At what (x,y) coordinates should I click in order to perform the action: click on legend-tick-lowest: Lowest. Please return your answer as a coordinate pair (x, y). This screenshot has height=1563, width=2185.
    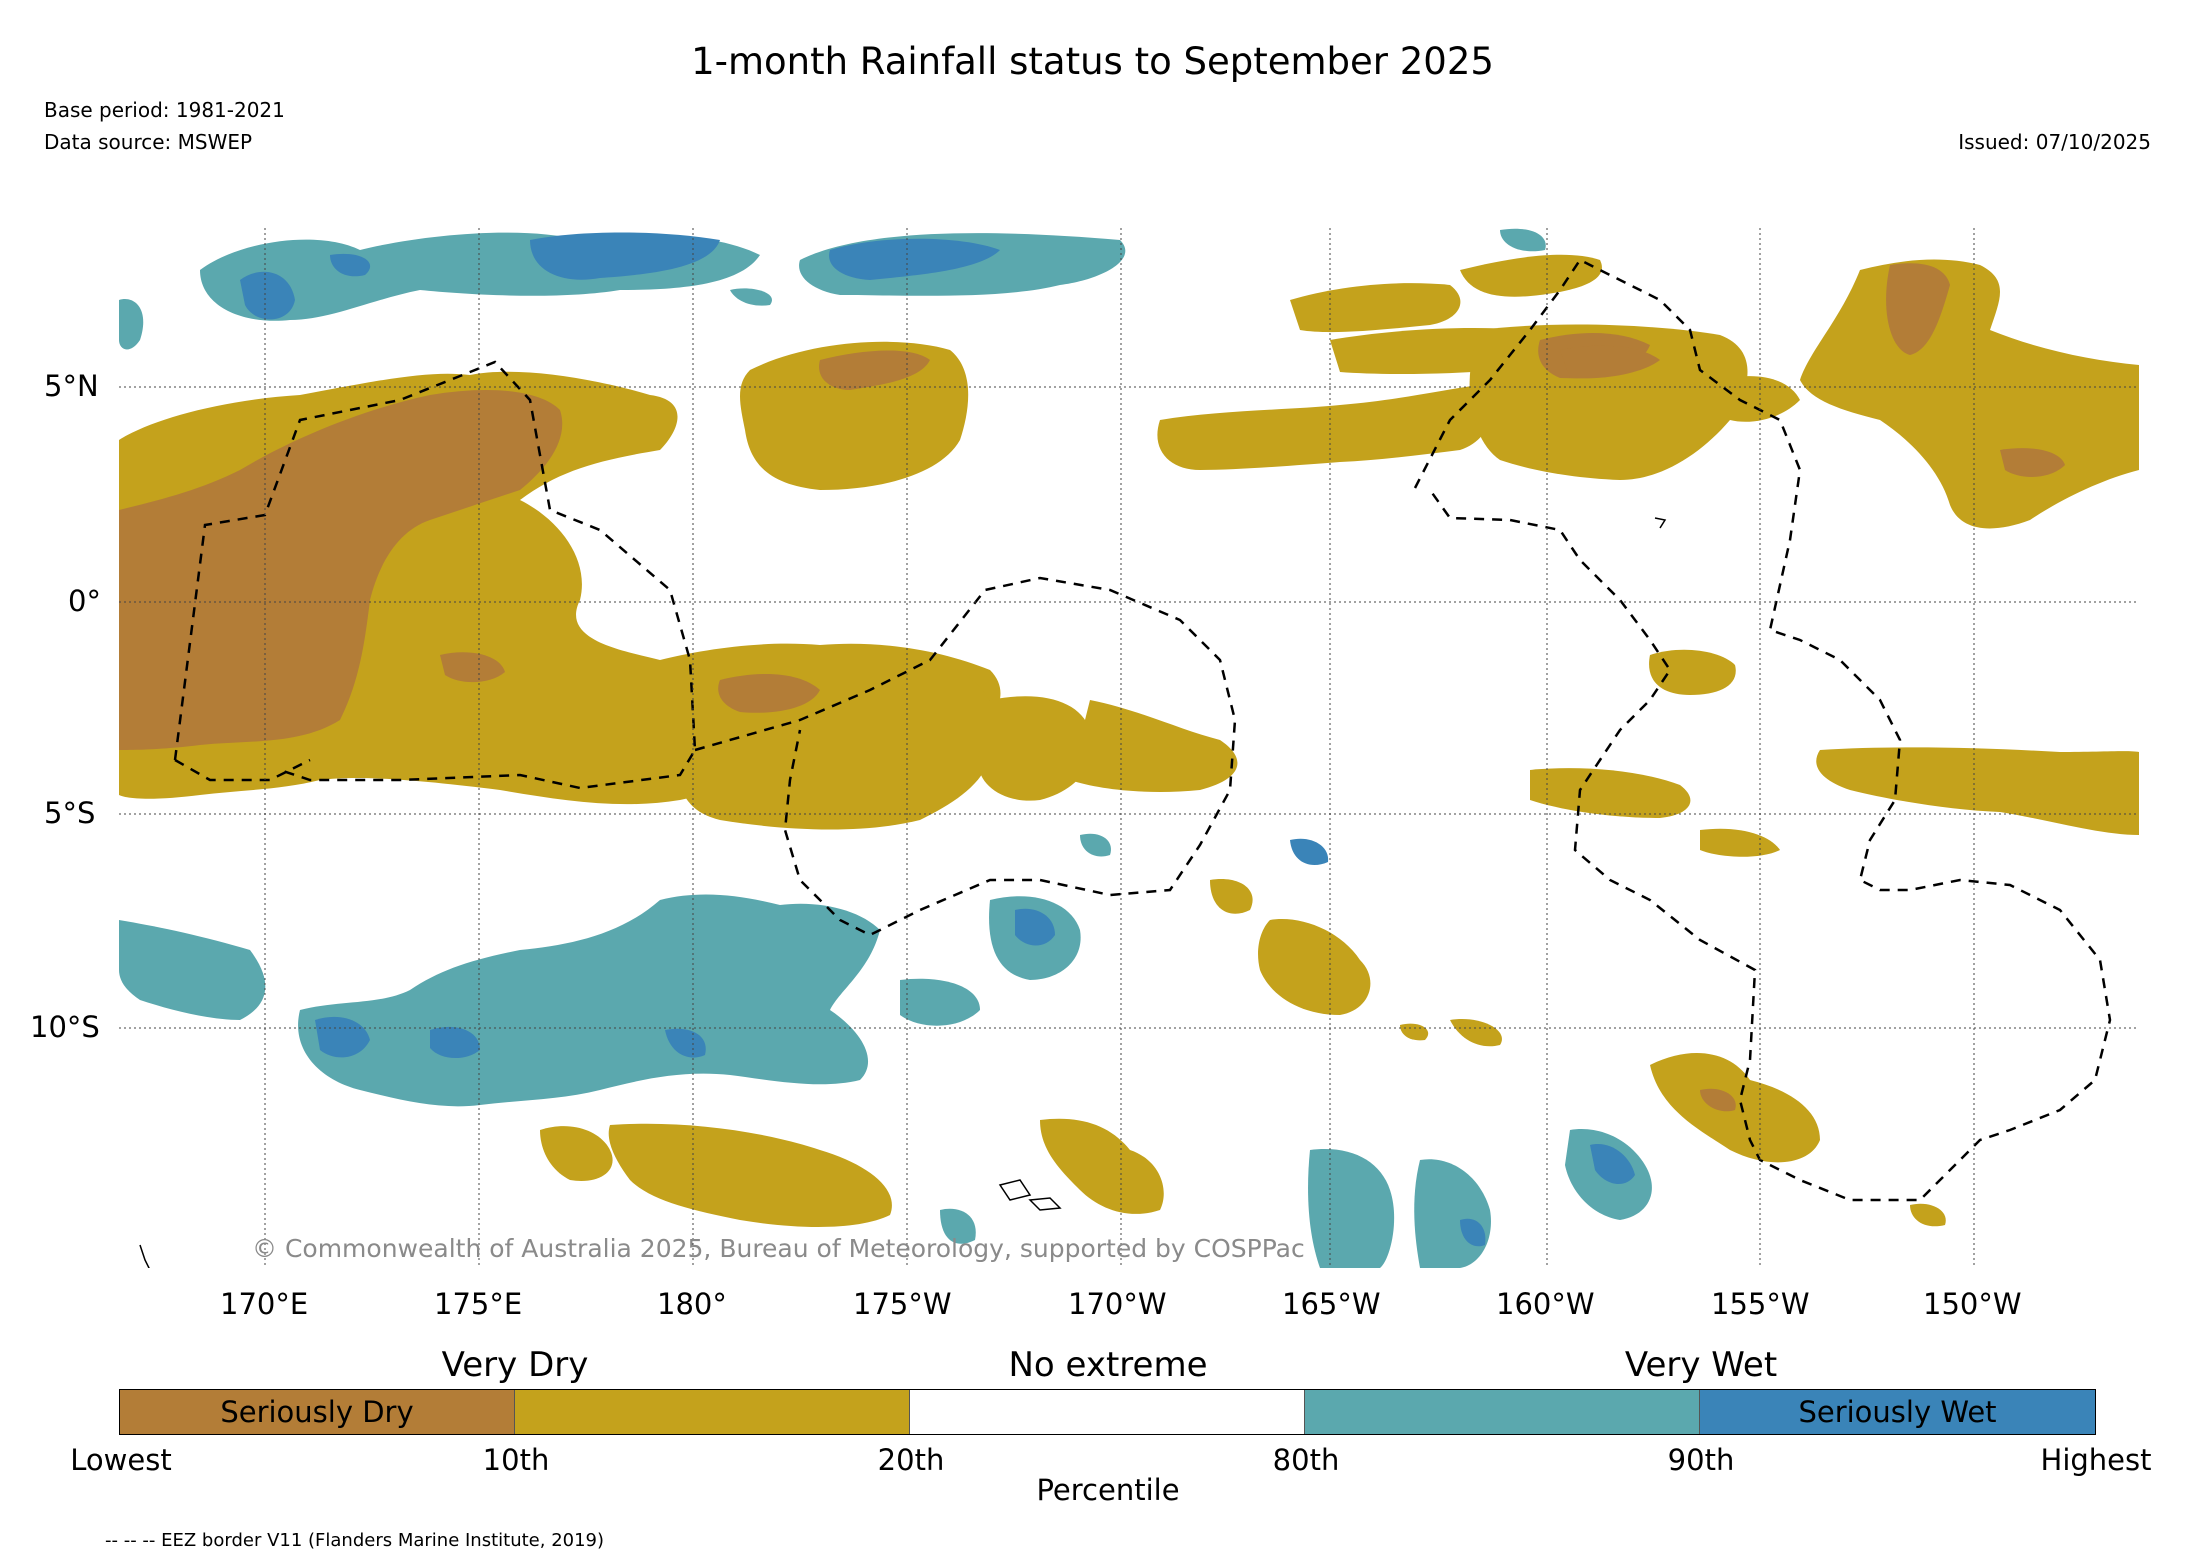
    Looking at the image, I should click on (121, 1460).